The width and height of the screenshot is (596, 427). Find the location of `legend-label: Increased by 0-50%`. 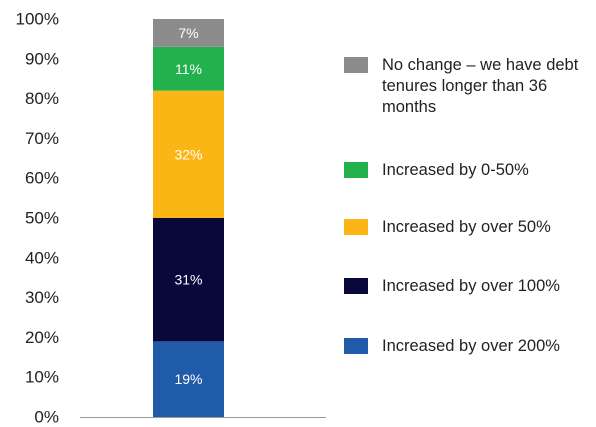

legend-label: Increased by 0-50% is located at coordinates (455, 170).